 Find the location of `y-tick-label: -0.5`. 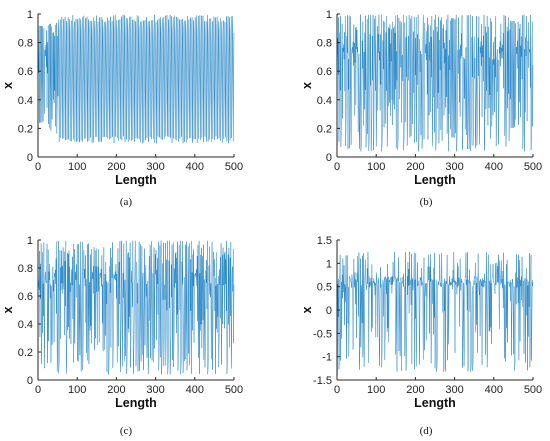

y-tick-label: -0.5 is located at coordinates (322, 334).